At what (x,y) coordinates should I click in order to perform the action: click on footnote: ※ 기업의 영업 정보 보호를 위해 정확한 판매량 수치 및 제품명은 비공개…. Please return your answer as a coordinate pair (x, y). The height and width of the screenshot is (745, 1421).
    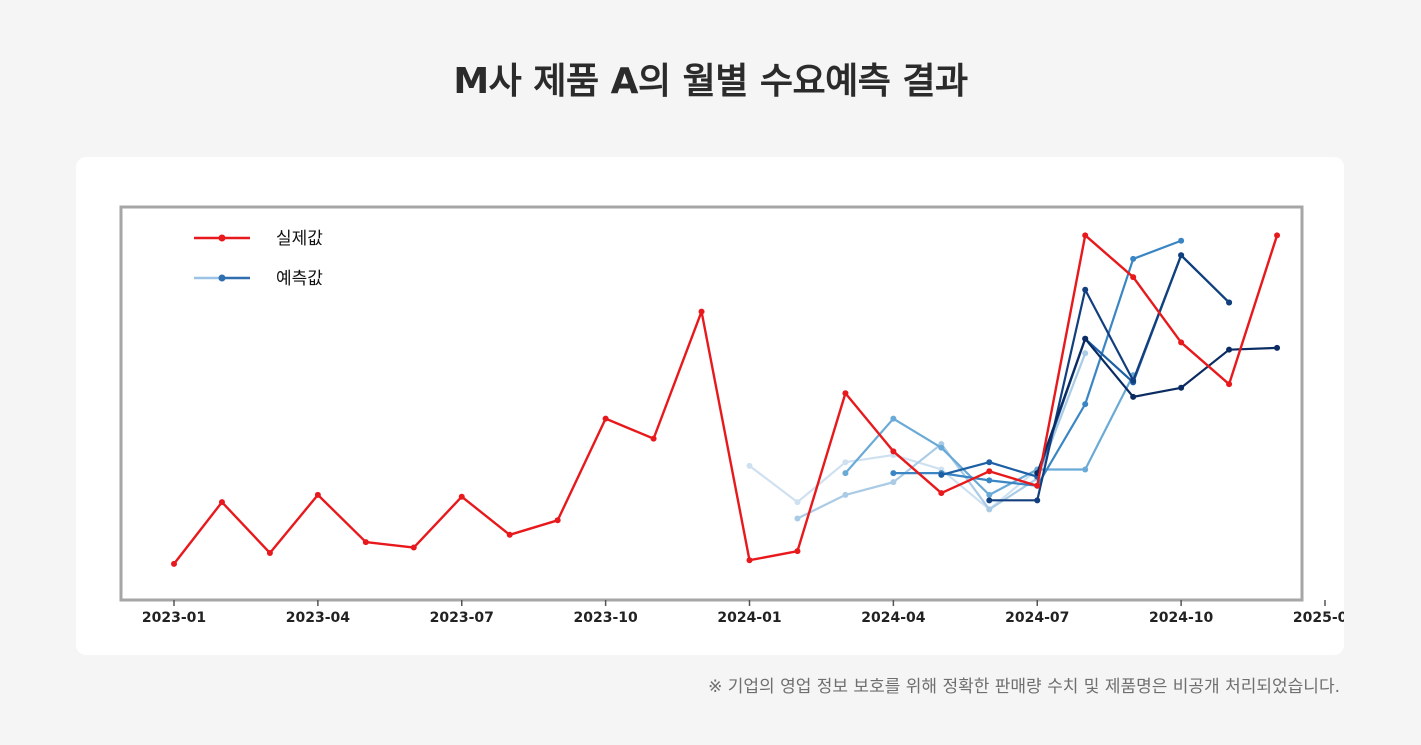
    Looking at the image, I should click on (1024, 687).